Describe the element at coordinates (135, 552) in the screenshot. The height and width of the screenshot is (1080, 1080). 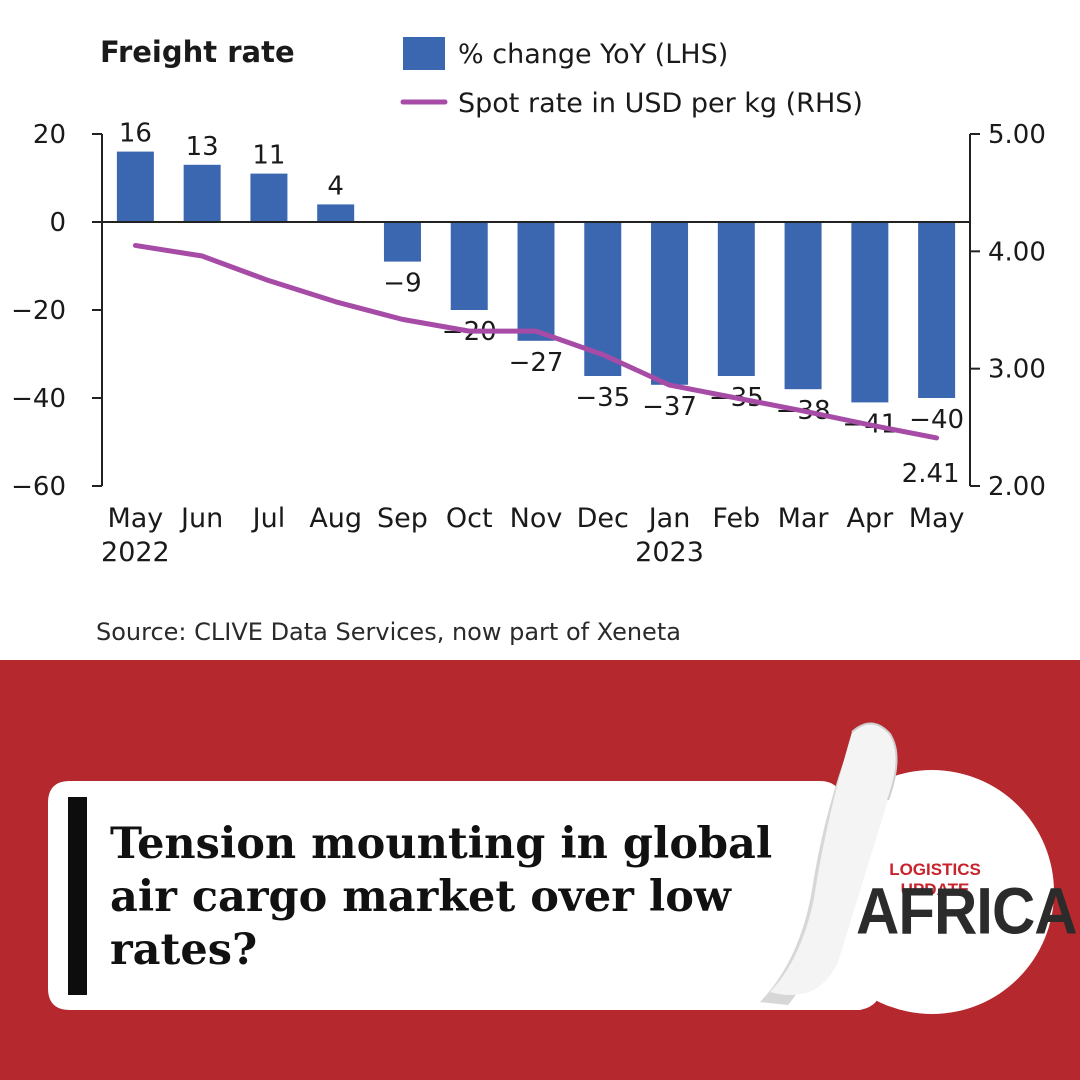
I see `year-label-0: 2022` at that location.